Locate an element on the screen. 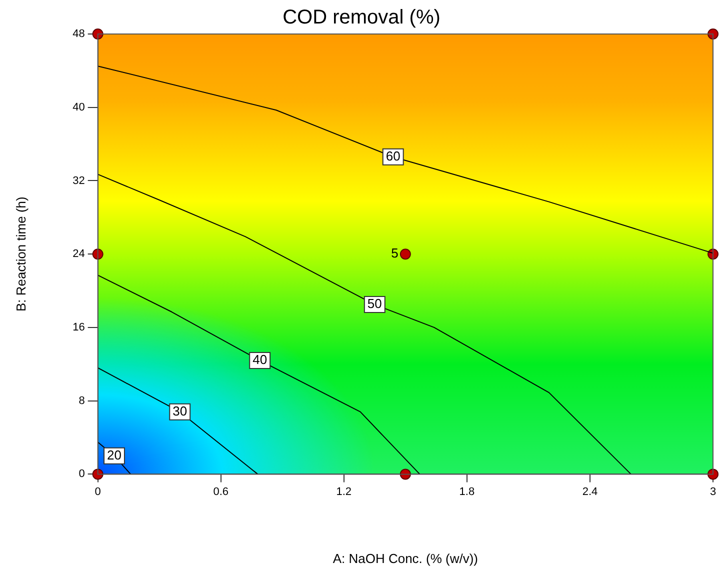  y-tick-label: 0 is located at coordinates (81, 474).